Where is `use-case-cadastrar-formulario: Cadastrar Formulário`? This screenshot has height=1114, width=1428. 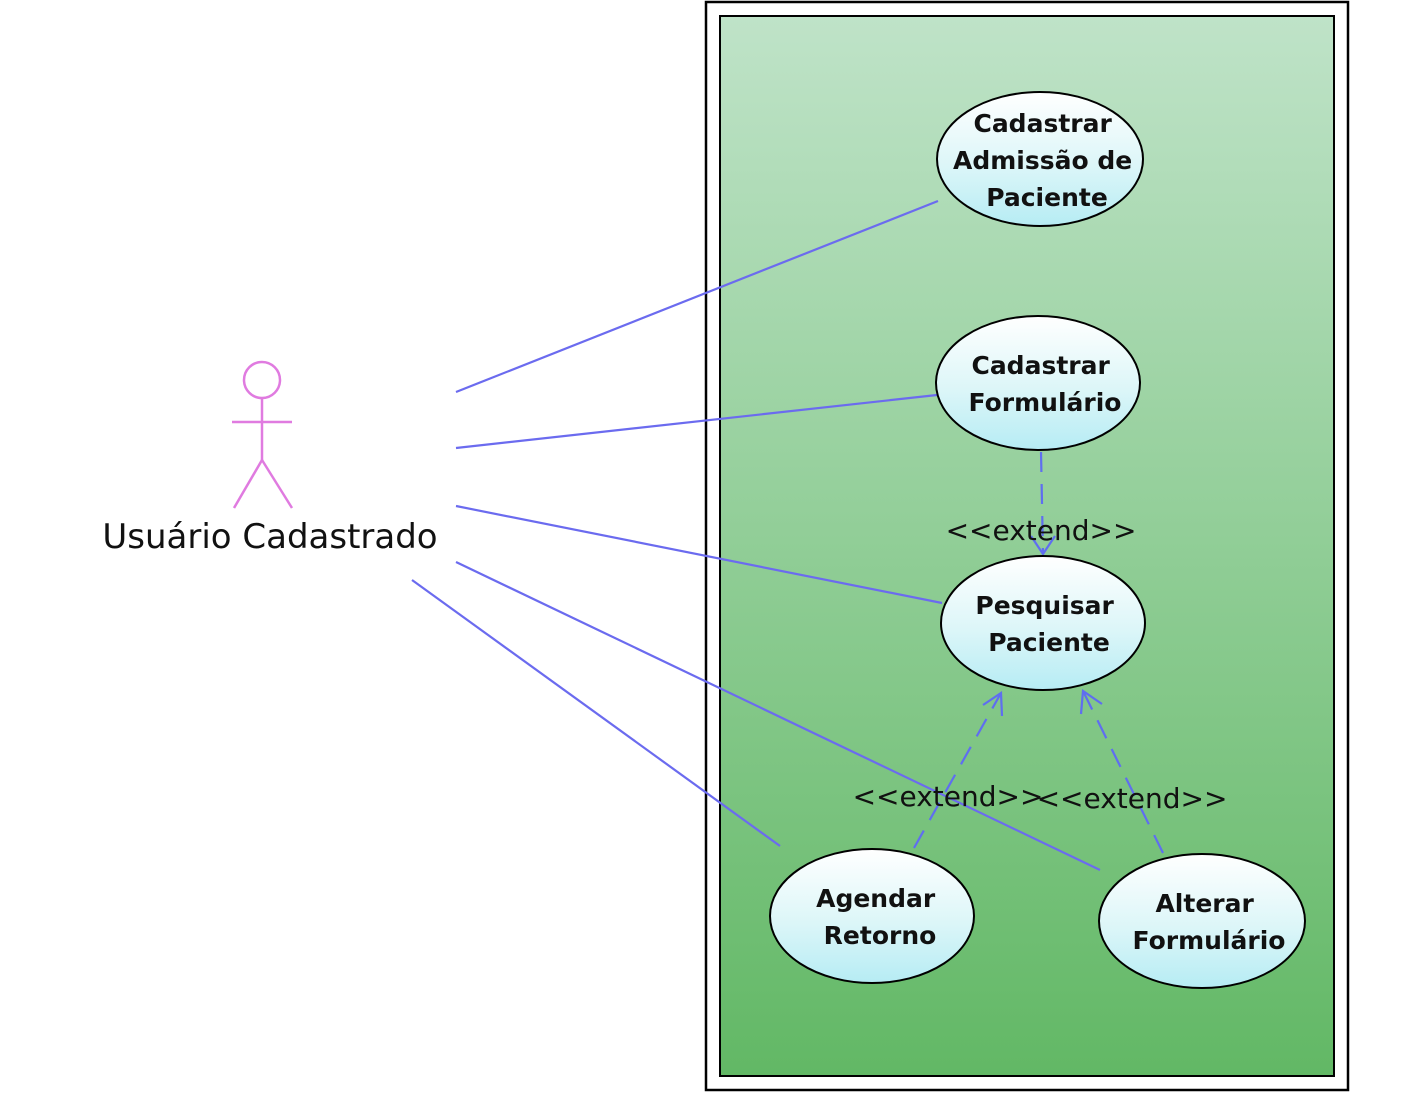 use-case-cadastrar-formulario: Cadastrar Formulário is located at coordinates (1038, 383).